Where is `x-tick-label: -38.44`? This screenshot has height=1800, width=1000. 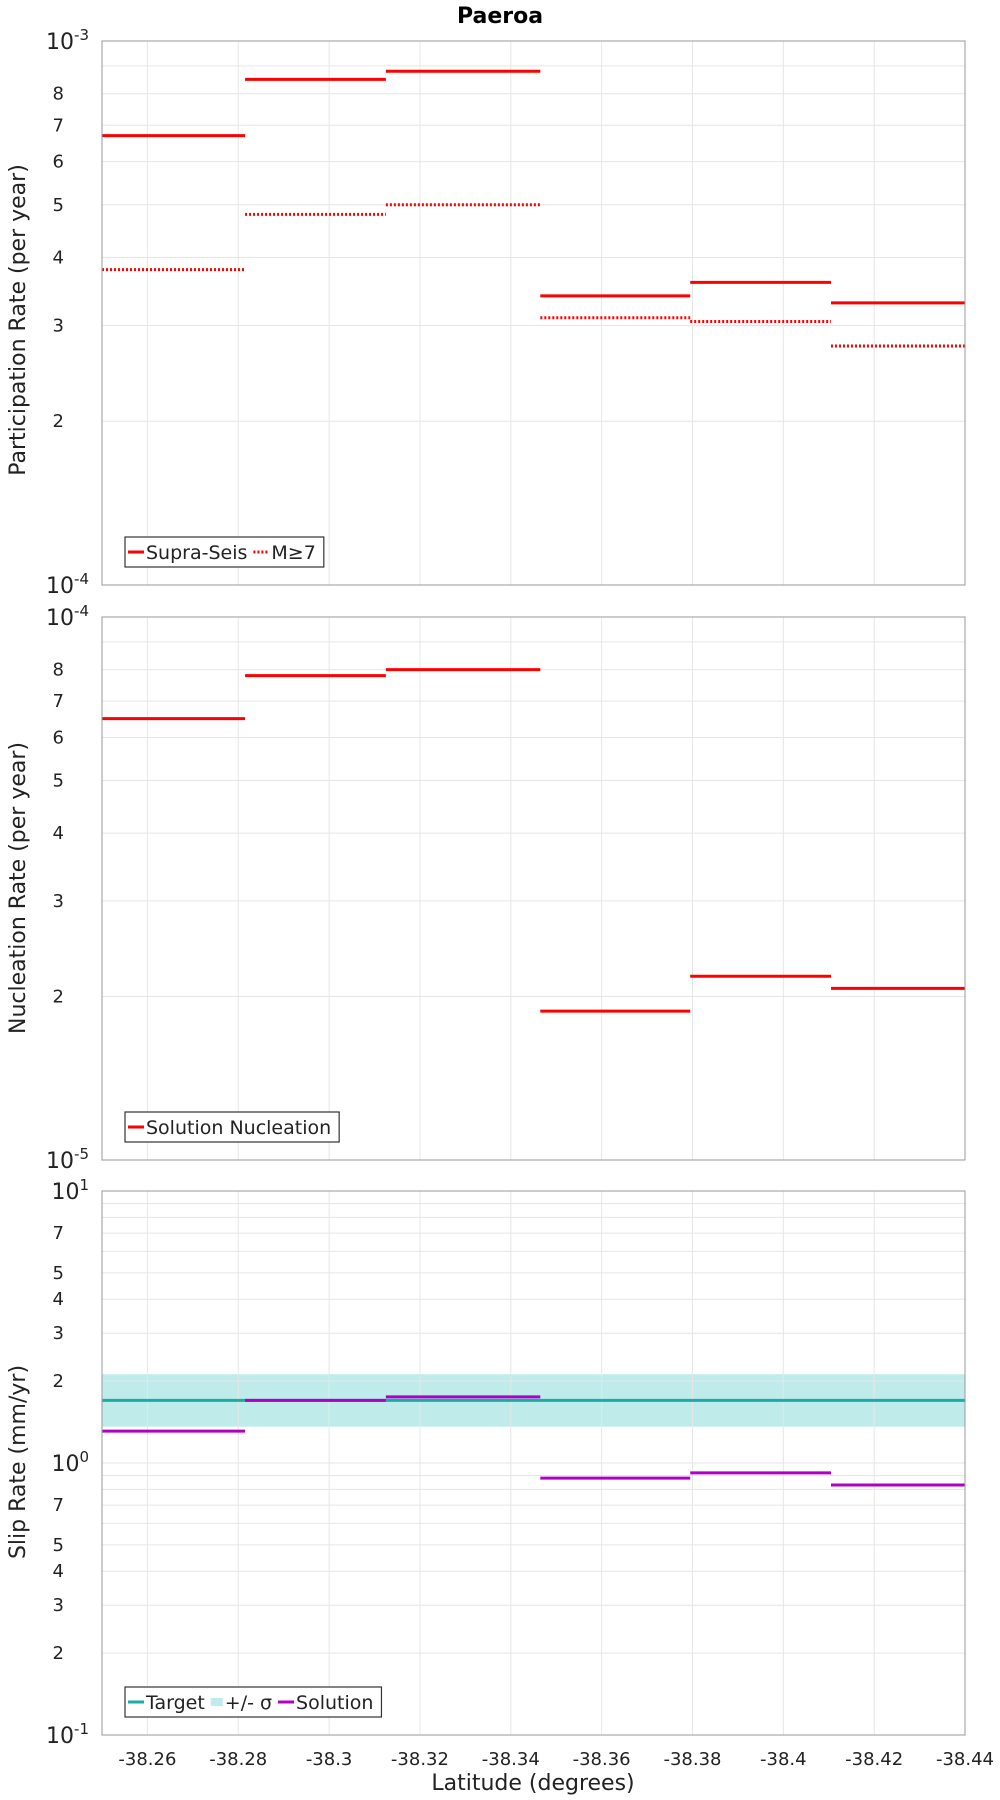
x-tick-label: -38.44 is located at coordinates (965, 1759).